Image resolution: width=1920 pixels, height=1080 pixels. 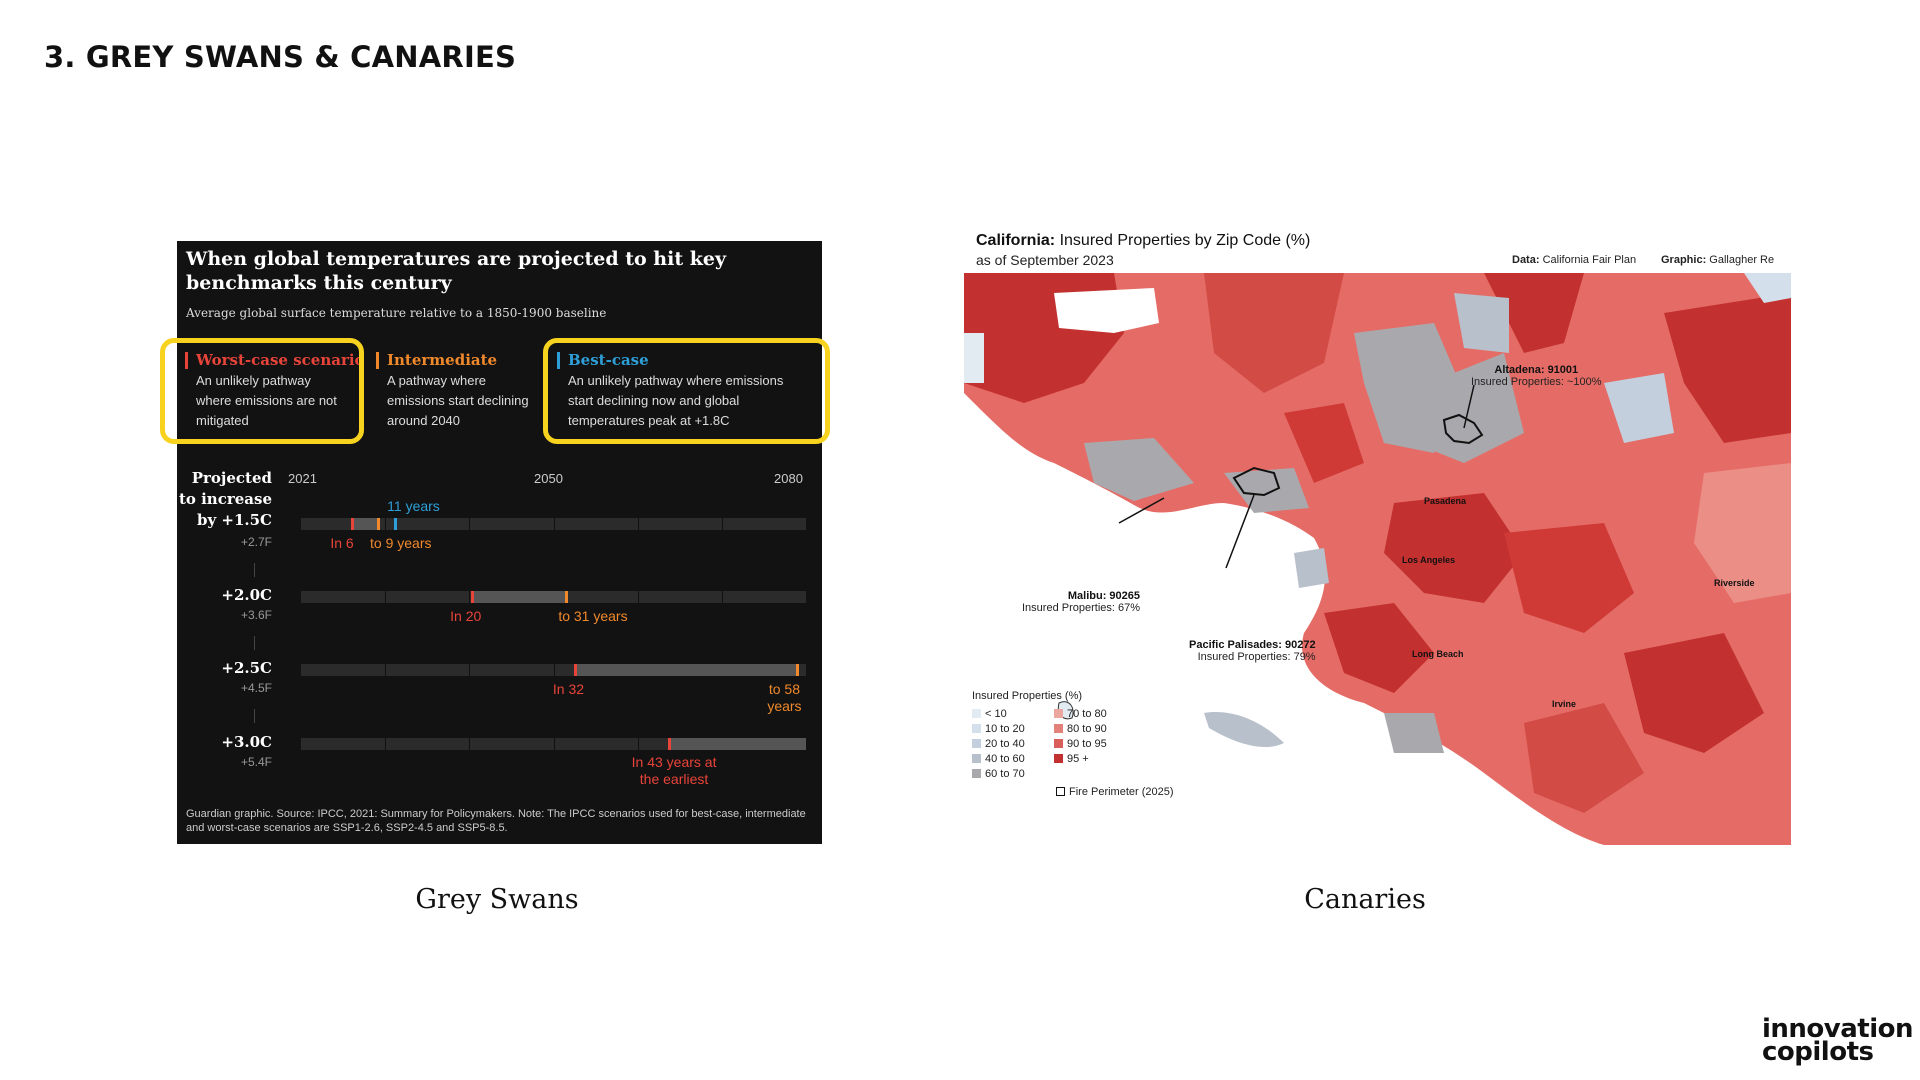 I want to click on timeline-track-1p5, so click(x=553, y=524).